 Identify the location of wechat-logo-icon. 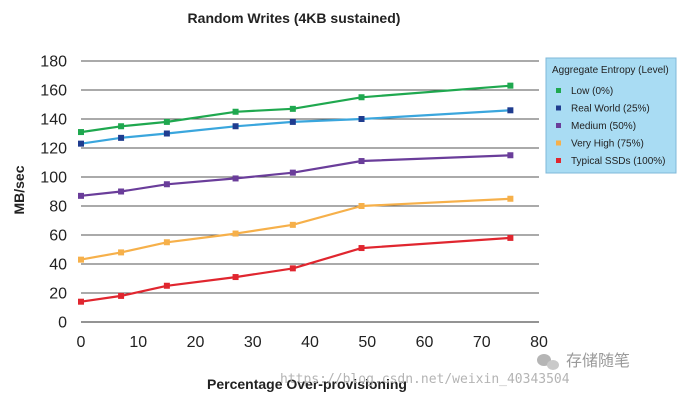
(548, 362).